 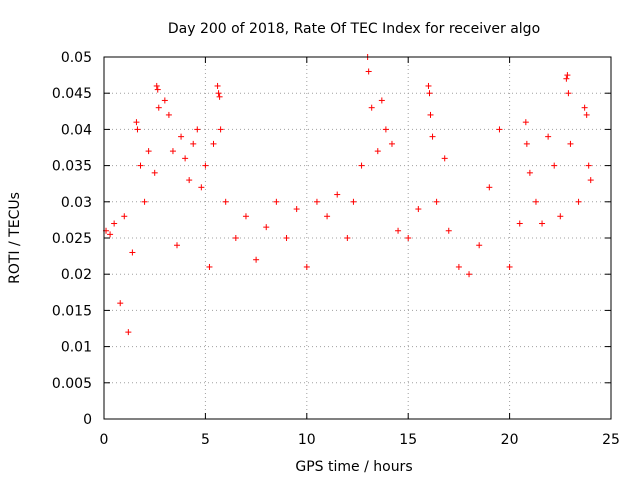 I want to click on y-tick-label: 0.015, so click(x=72, y=311).